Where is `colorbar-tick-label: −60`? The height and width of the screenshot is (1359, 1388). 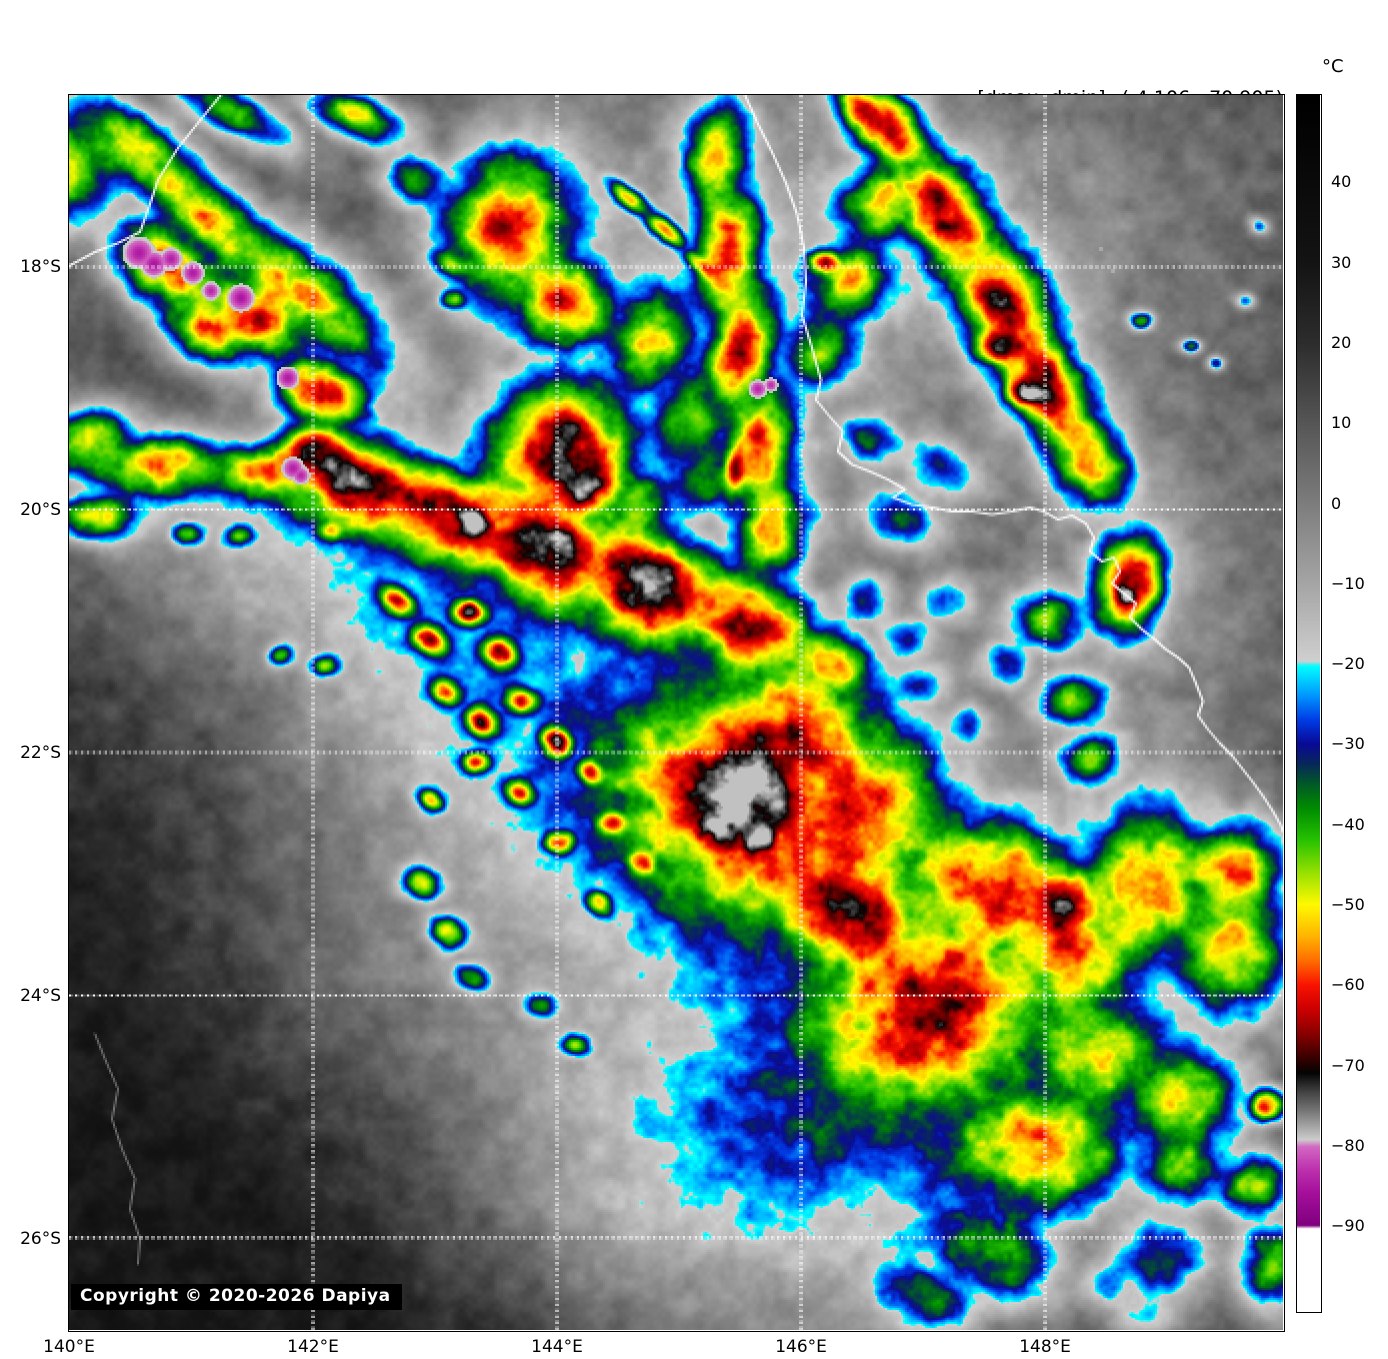 colorbar-tick-label: −60 is located at coordinates (1348, 985).